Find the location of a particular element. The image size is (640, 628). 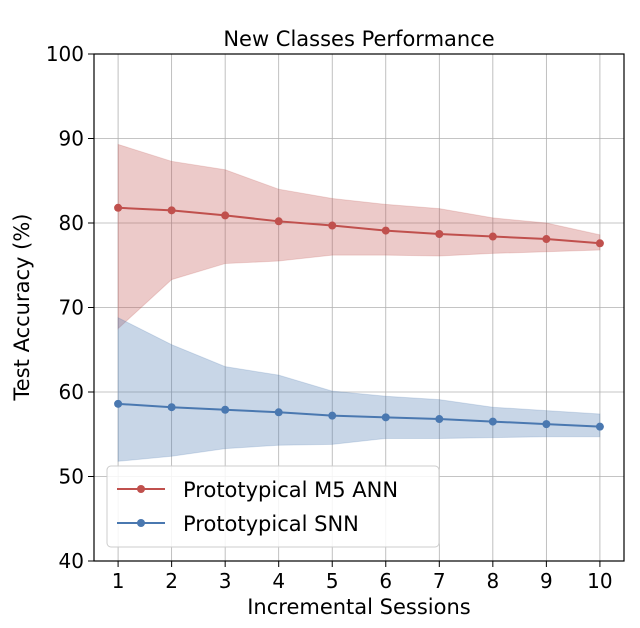

y-ticks: 40 50 60 70 80 90 100 is located at coordinates (70, 307).